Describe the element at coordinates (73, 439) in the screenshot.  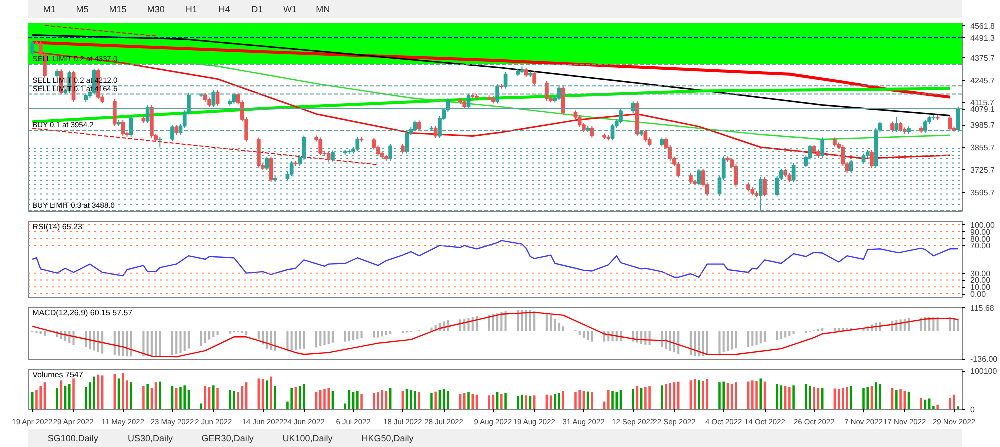
I see `text: SG100,Daily` at that location.